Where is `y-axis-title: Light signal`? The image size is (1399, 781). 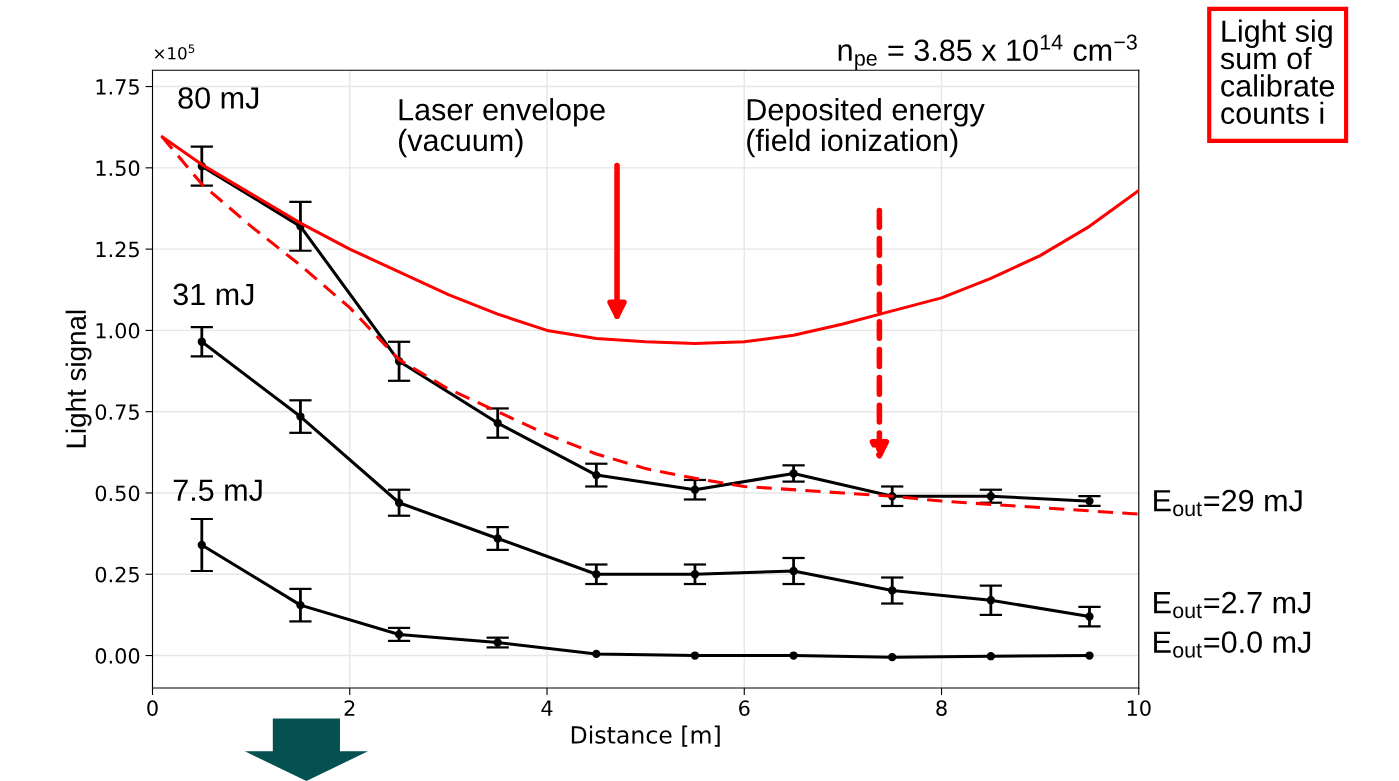
y-axis-title: Light signal is located at coordinates (78, 379).